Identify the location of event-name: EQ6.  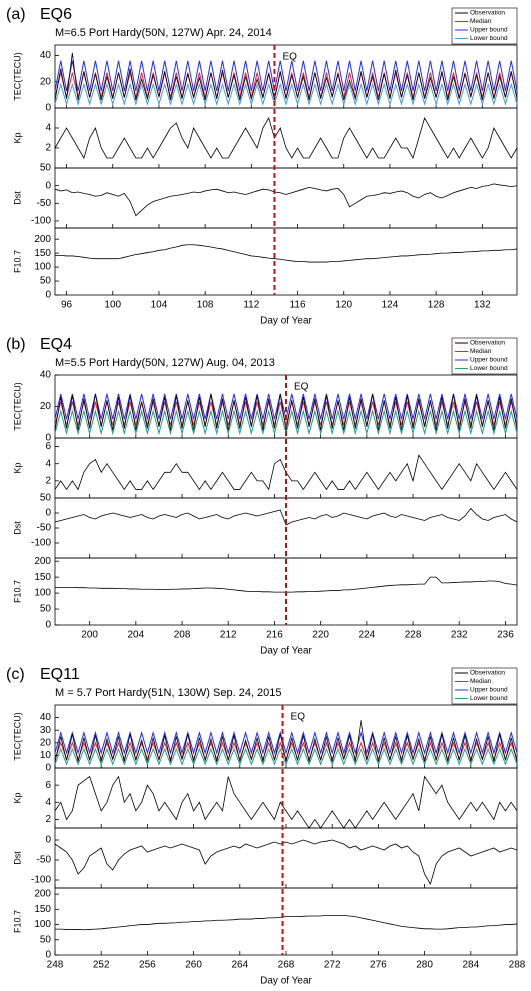
(56, 14).